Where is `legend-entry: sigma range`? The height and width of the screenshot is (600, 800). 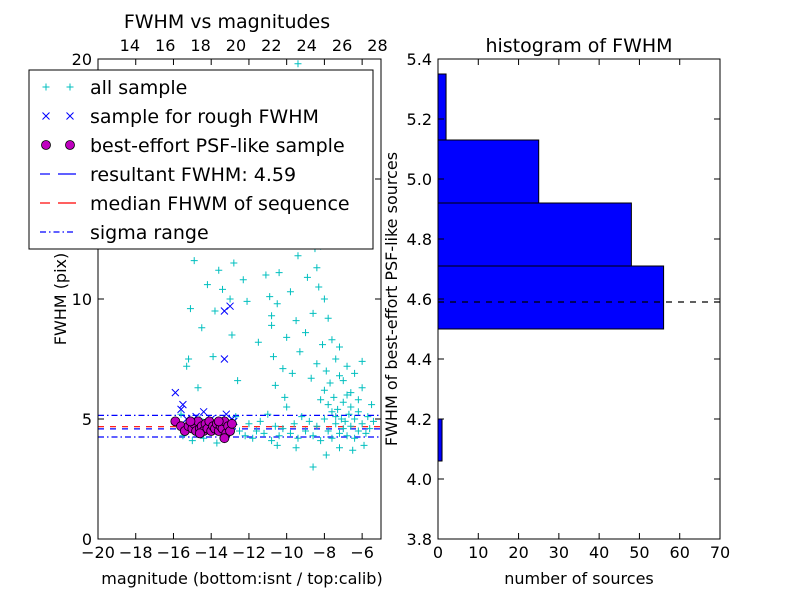 legend-entry: sigma range is located at coordinates (124, 233).